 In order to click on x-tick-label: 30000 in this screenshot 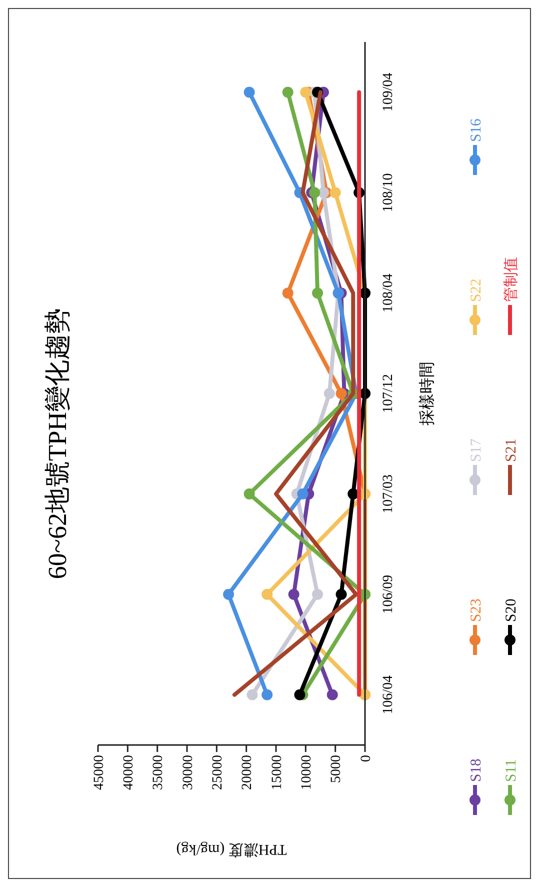, I will do `click(188, 772)`.